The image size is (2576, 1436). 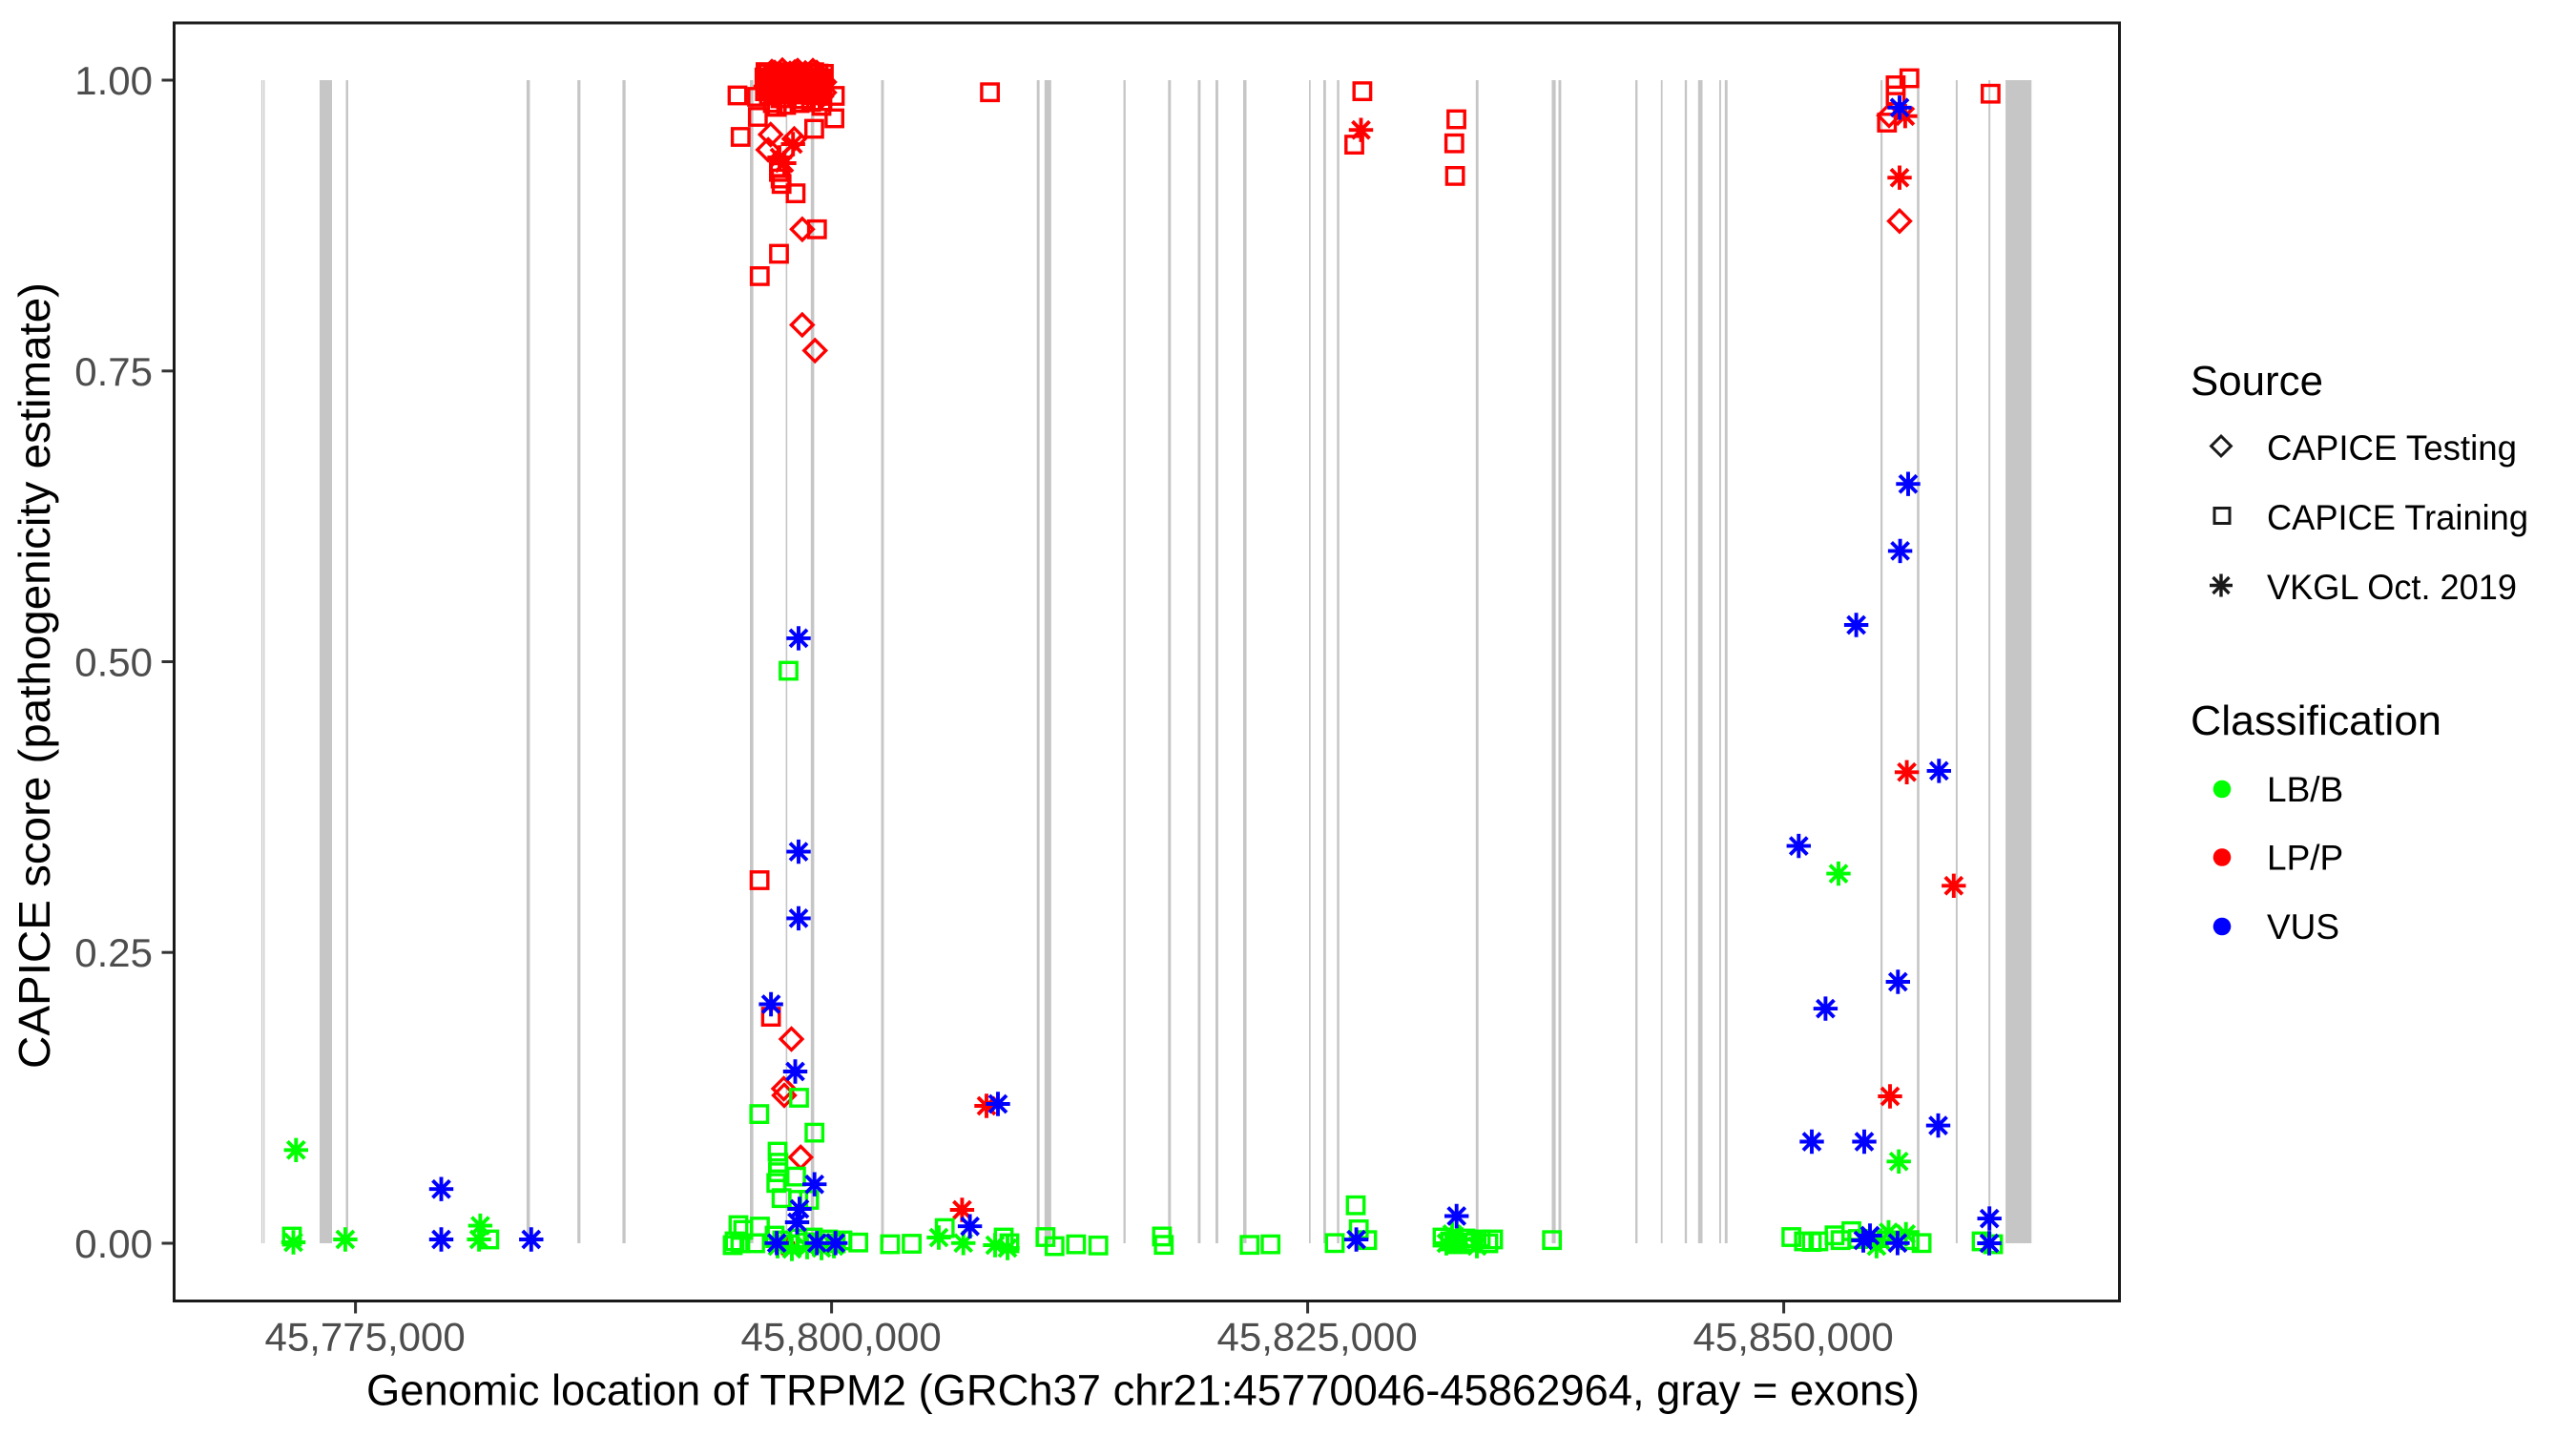 I want to click on svg-text: 1.00, so click(x=113, y=80).